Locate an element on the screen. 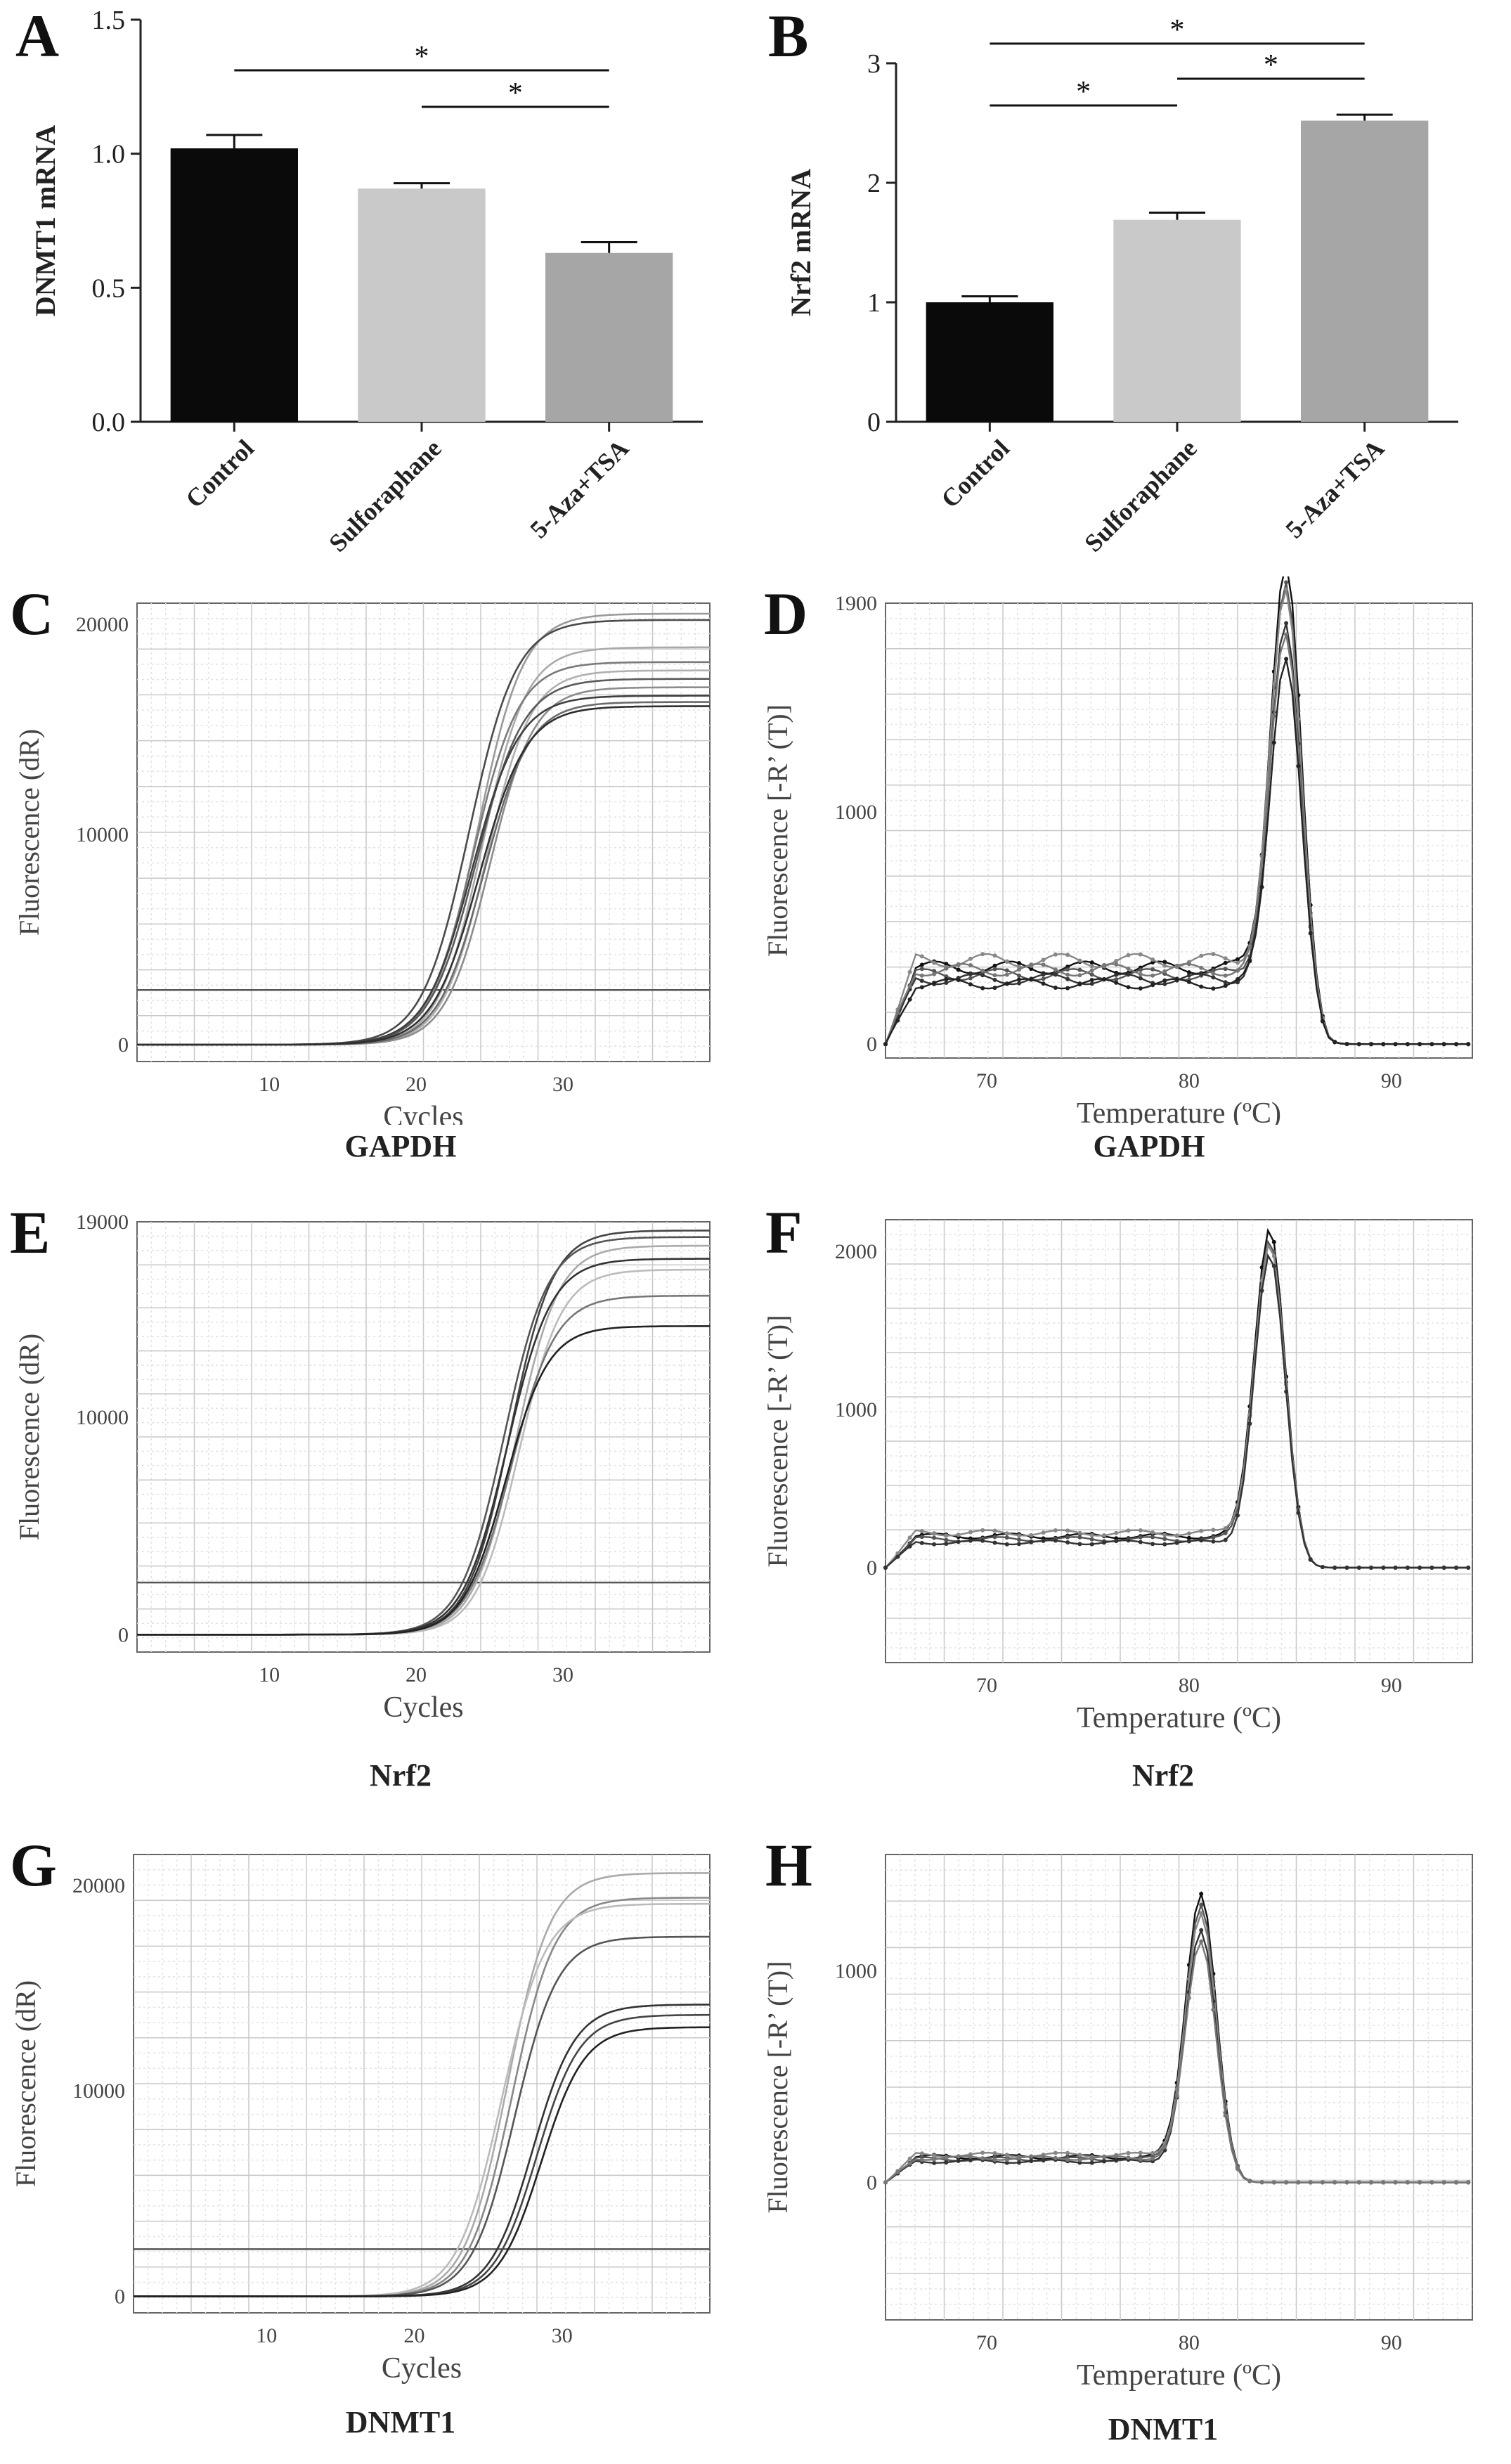  y-tick-label: 3 is located at coordinates (874, 64).